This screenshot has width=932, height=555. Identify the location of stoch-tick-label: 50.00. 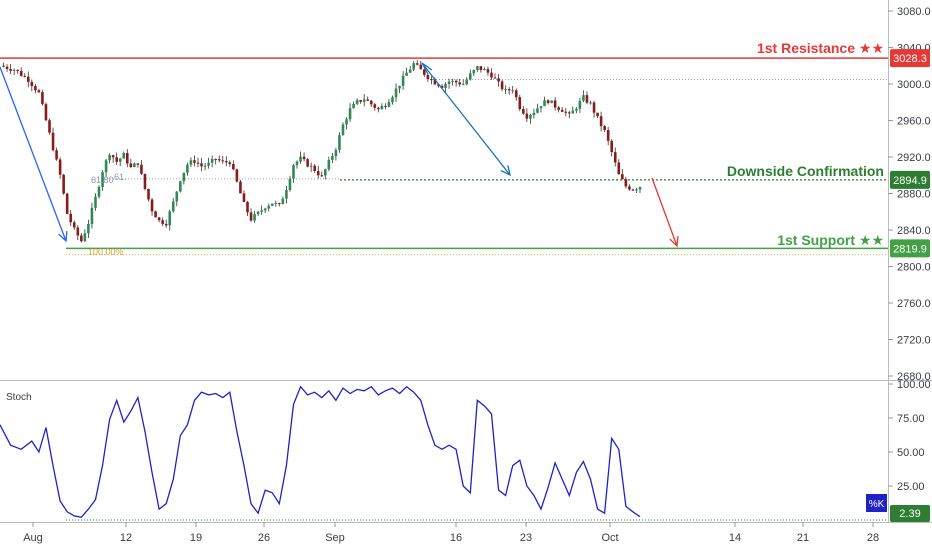
(911, 453).